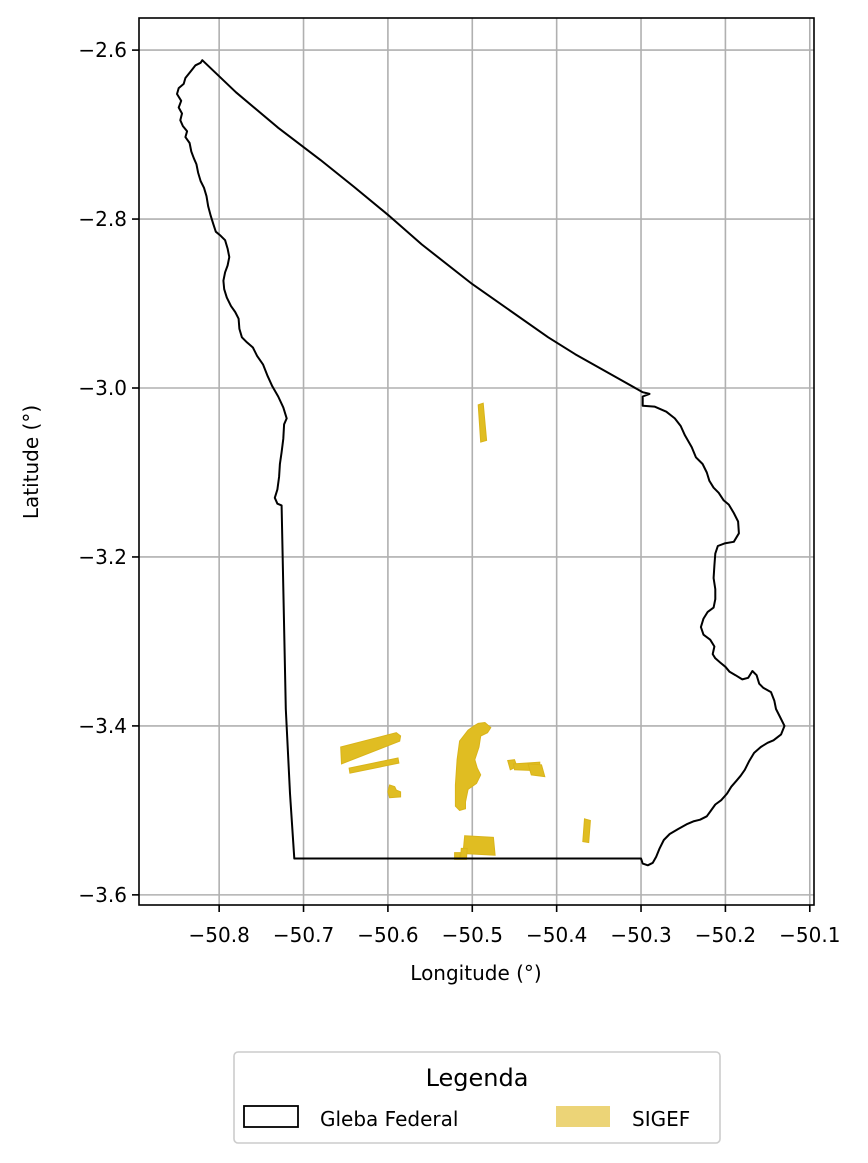 The height and width of the screenshot is (1163, 868). Describe the element at coordinates (583, 1116) in the screenshot. I see `legend-swatch-sigef` at that location.